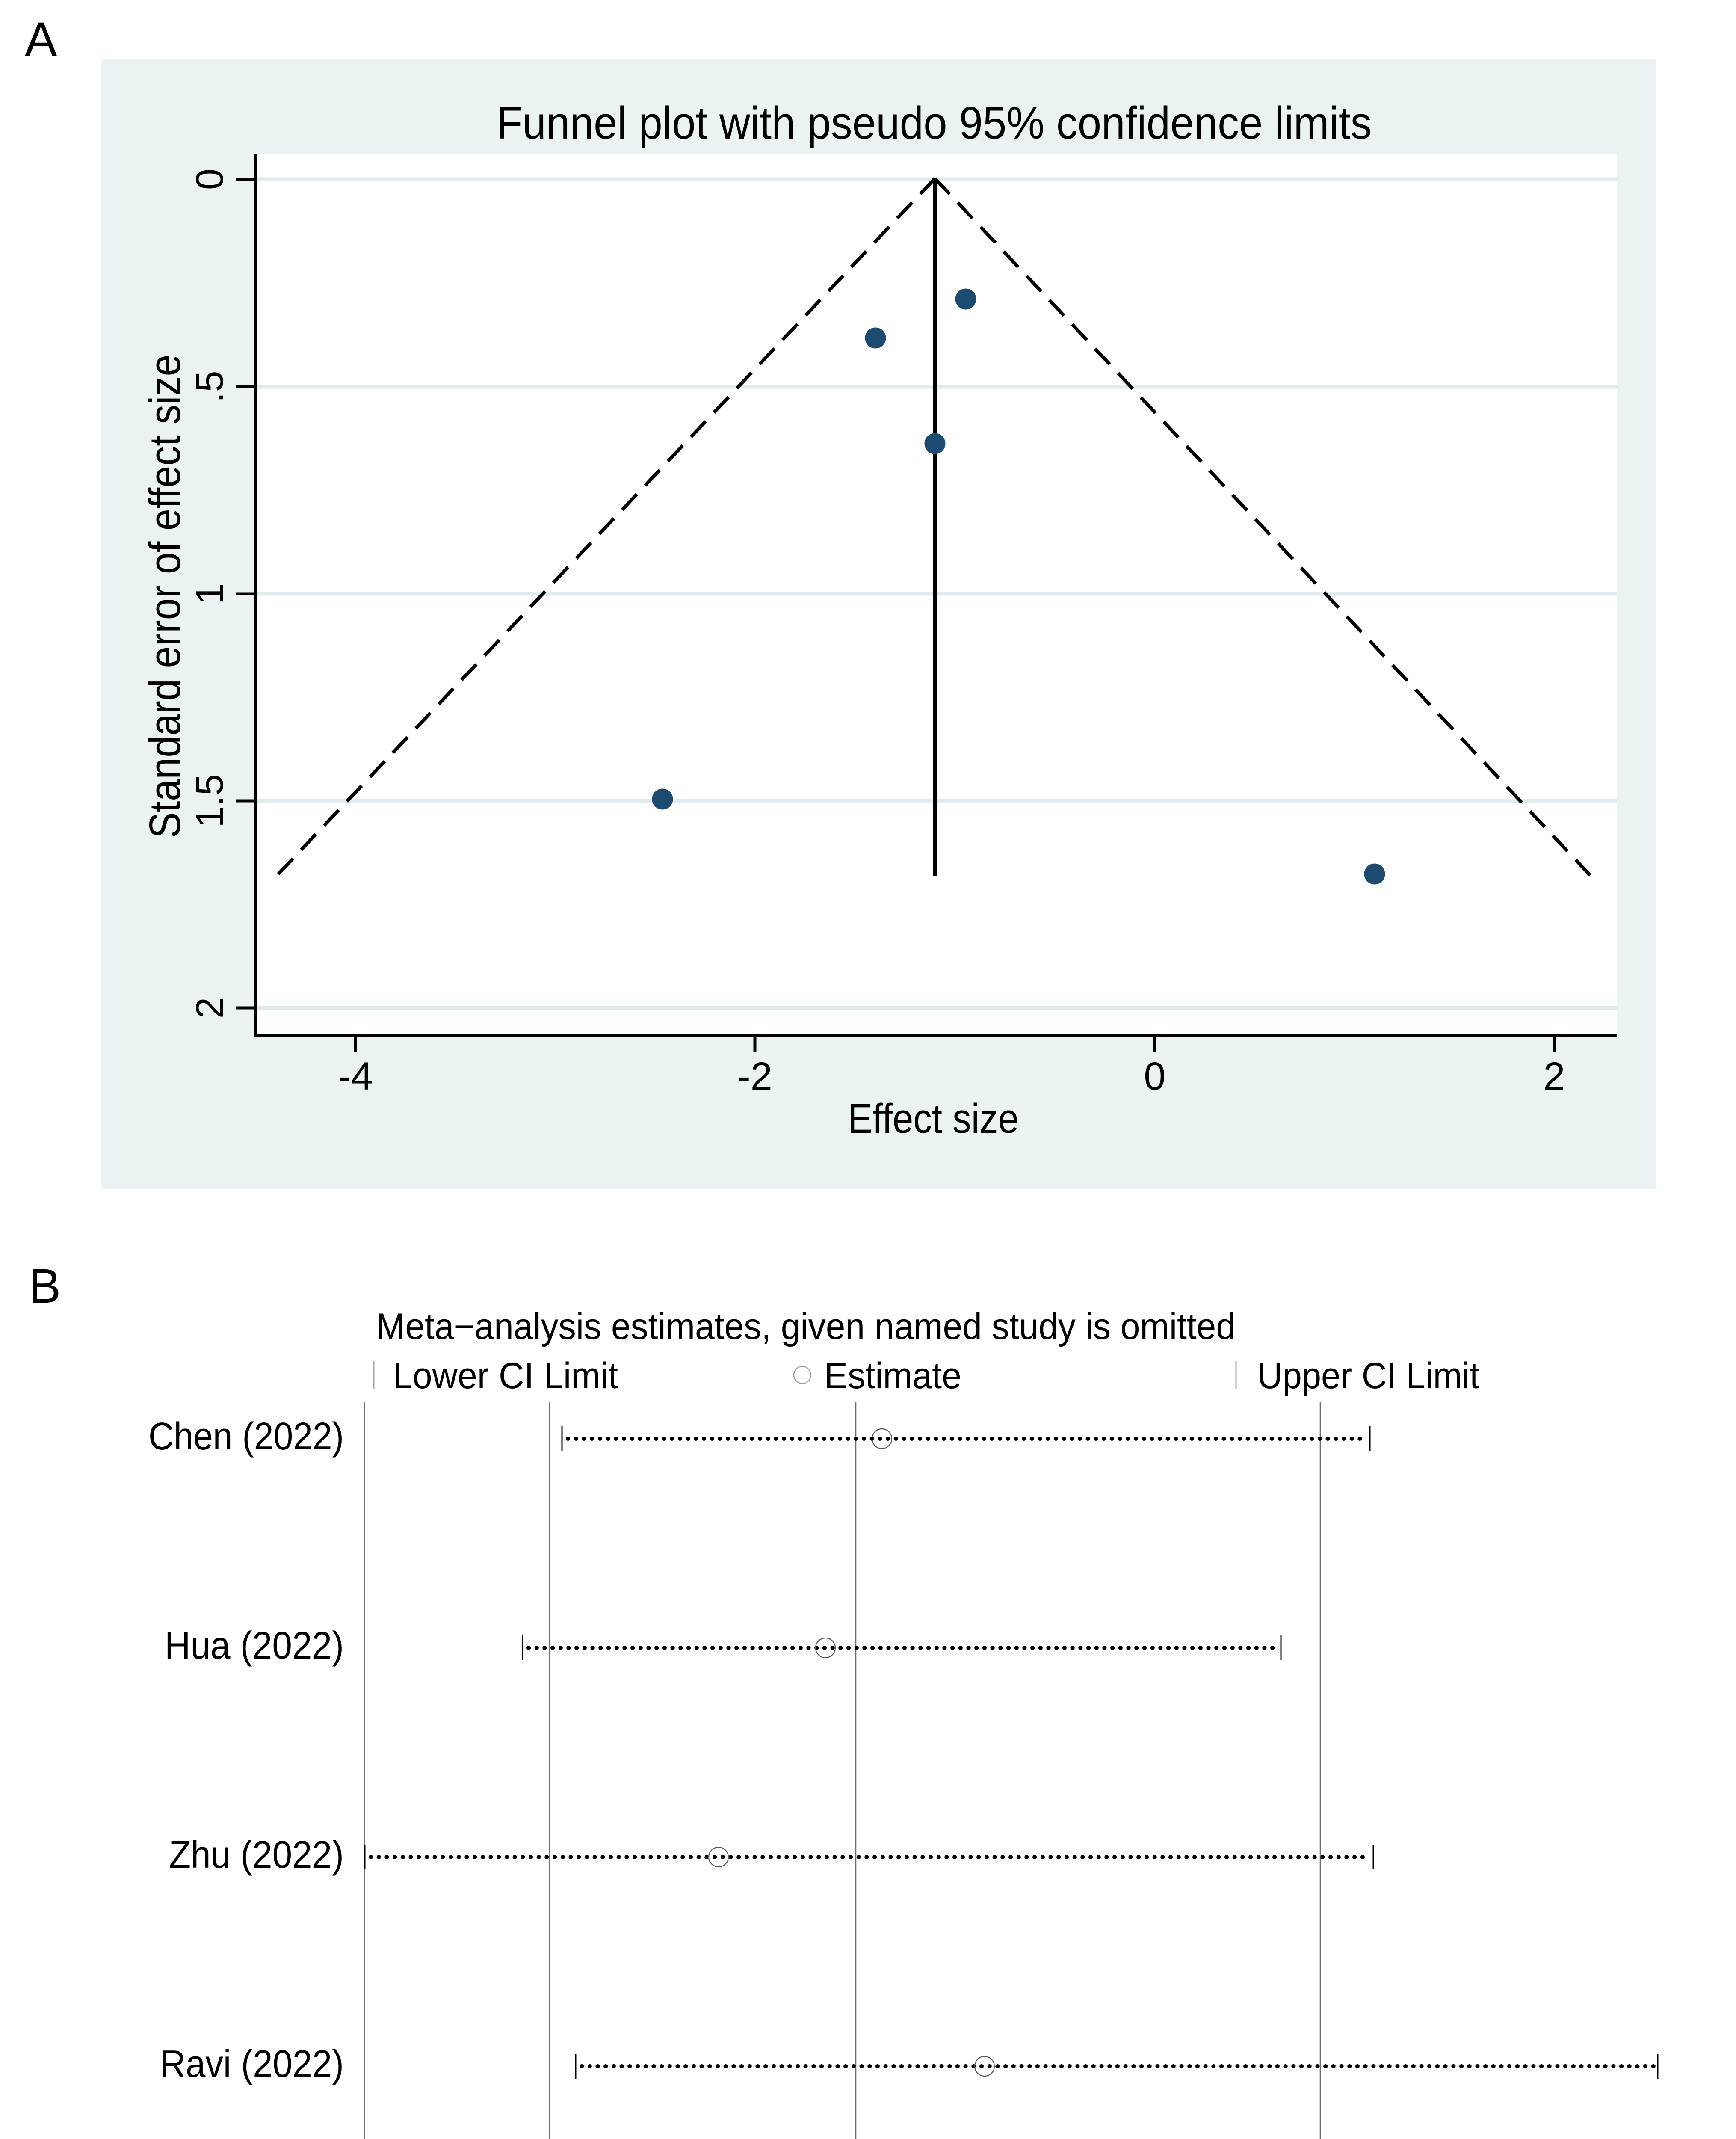 This screenshot has width=1736, height=2139. Describe the element at coordinates (255, 1645) in the screenshot. I see `svg-text: Hua (2022)` at that location.